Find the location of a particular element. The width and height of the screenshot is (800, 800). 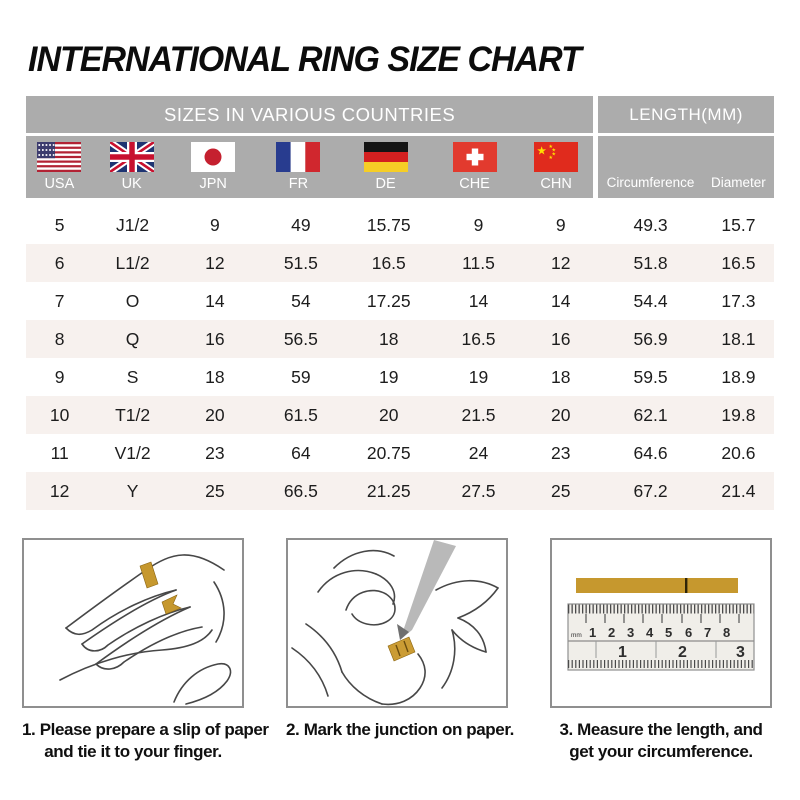

country-column-jpn: JPN is located at coordinates (213, 167).